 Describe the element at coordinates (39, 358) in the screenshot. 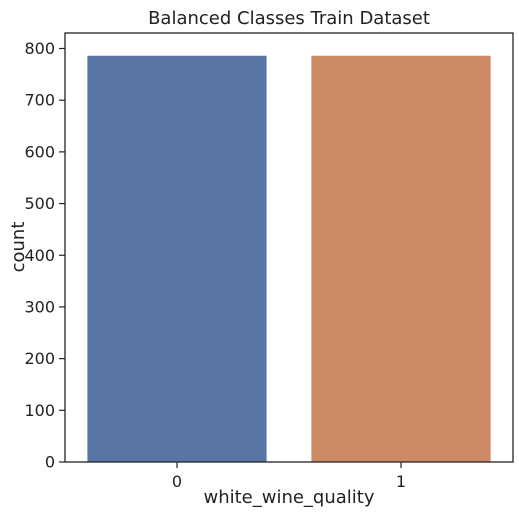

I see `y-tick-label: 200` at that location.